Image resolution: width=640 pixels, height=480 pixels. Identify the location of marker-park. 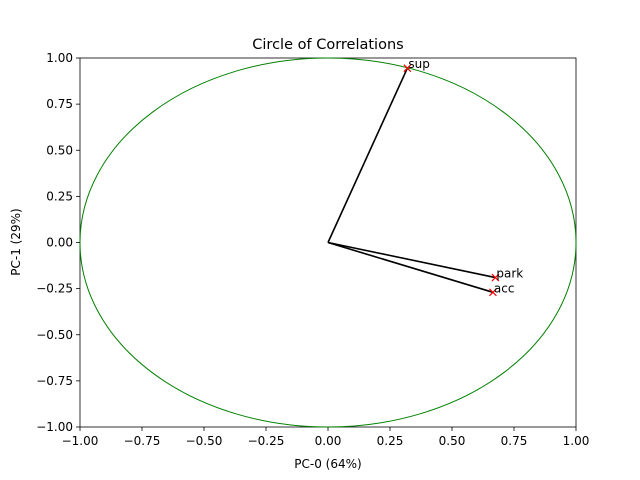
(495, 277).